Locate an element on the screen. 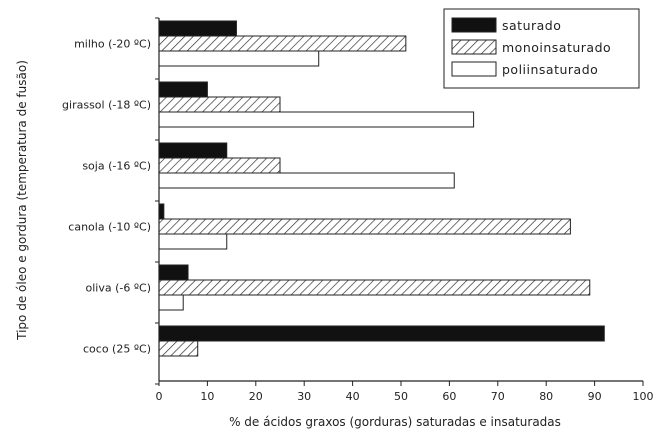  x-tick-label: 0 is located at coordinates (159, 396).